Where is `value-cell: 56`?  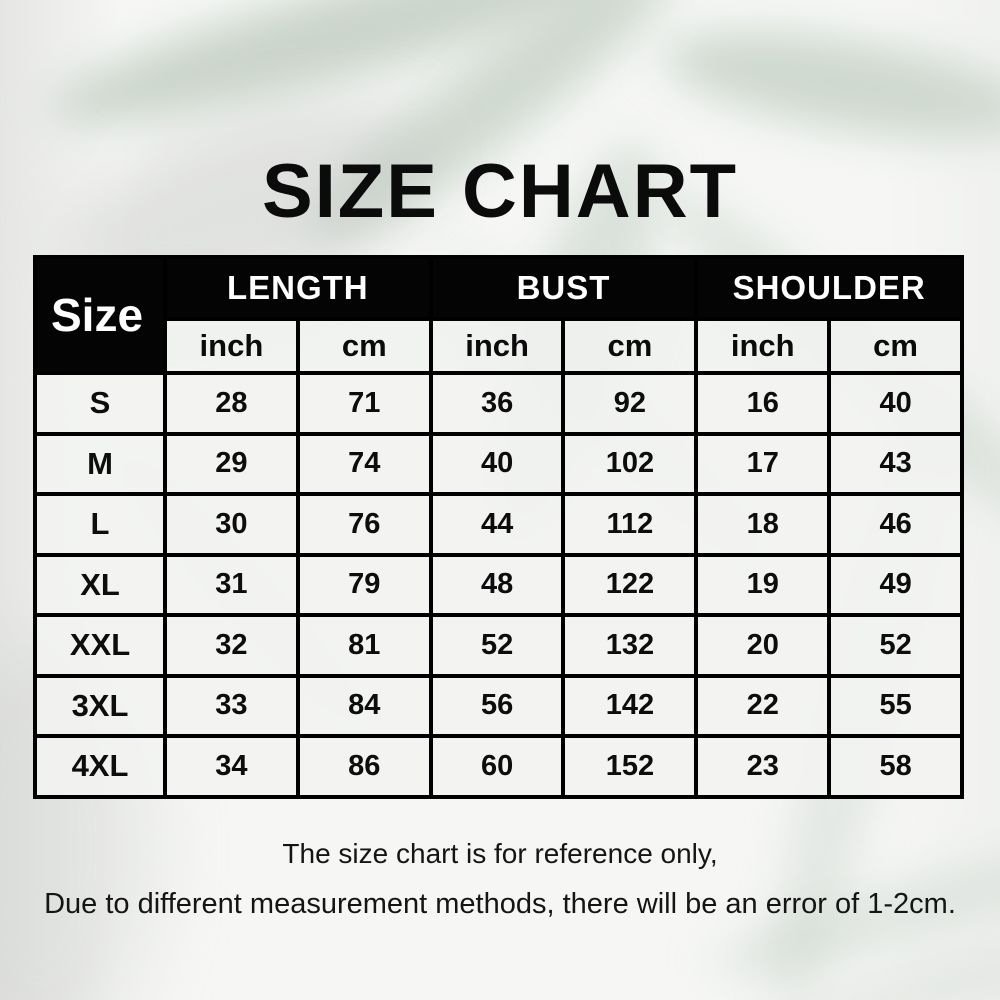
value-cell: 56 is located at coordinates (497, 705).